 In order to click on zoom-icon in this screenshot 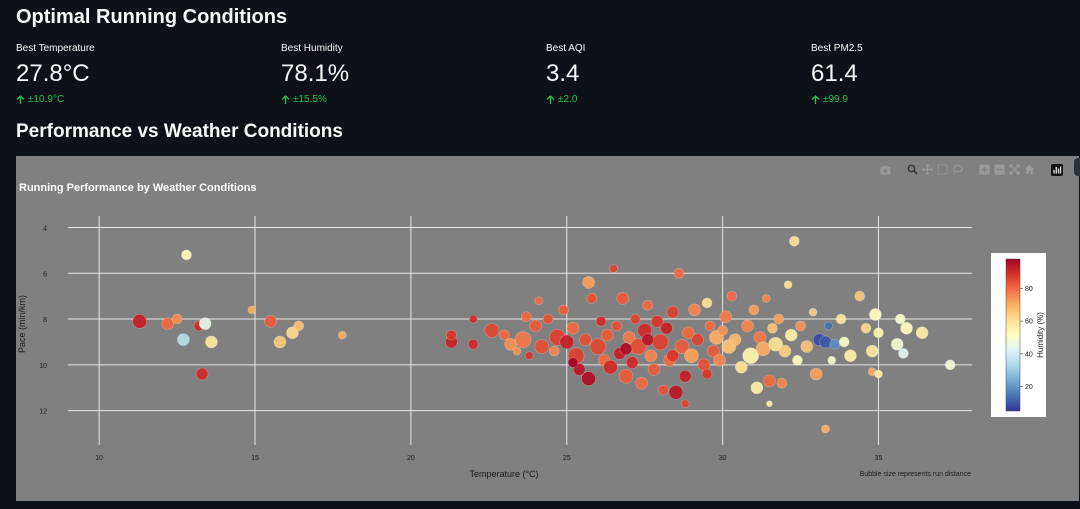, I will do `click(912, 169)`.